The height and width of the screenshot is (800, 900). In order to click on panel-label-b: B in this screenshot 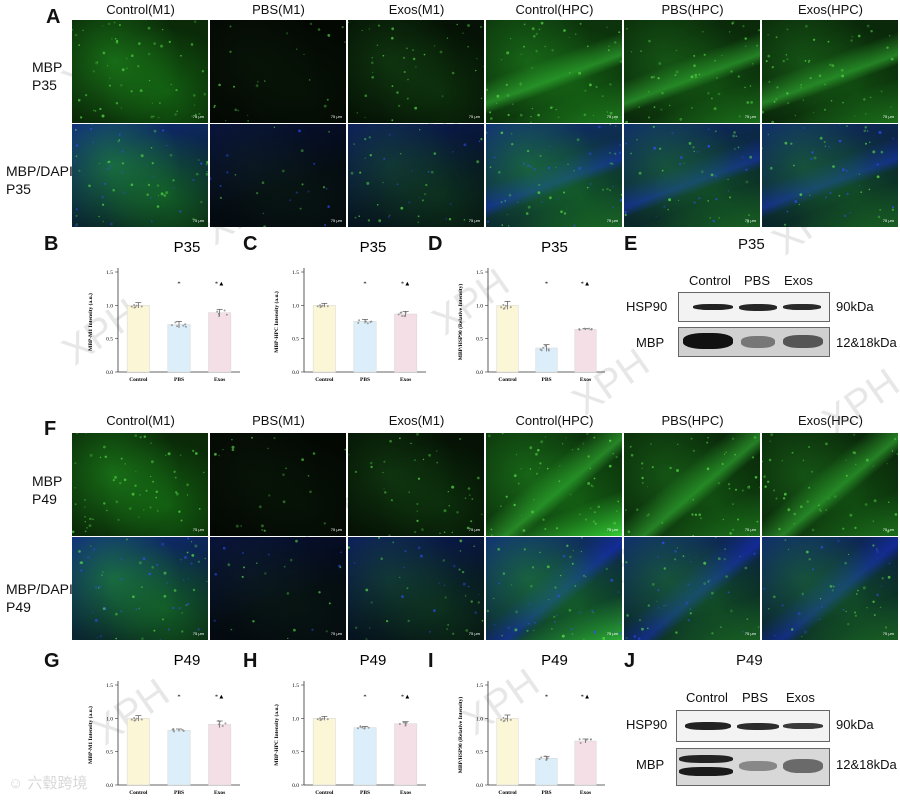, I will do `click(51, 244)`.